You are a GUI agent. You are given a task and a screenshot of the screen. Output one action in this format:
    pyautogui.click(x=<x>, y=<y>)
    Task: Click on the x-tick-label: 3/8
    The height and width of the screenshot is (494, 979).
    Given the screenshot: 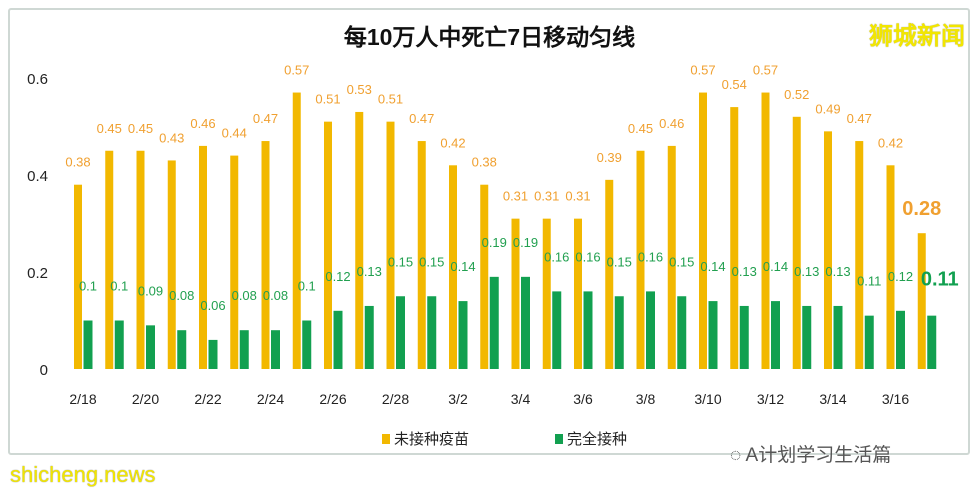 What is the action you would take?
    pyautogui.click(x=646, y=399)
    